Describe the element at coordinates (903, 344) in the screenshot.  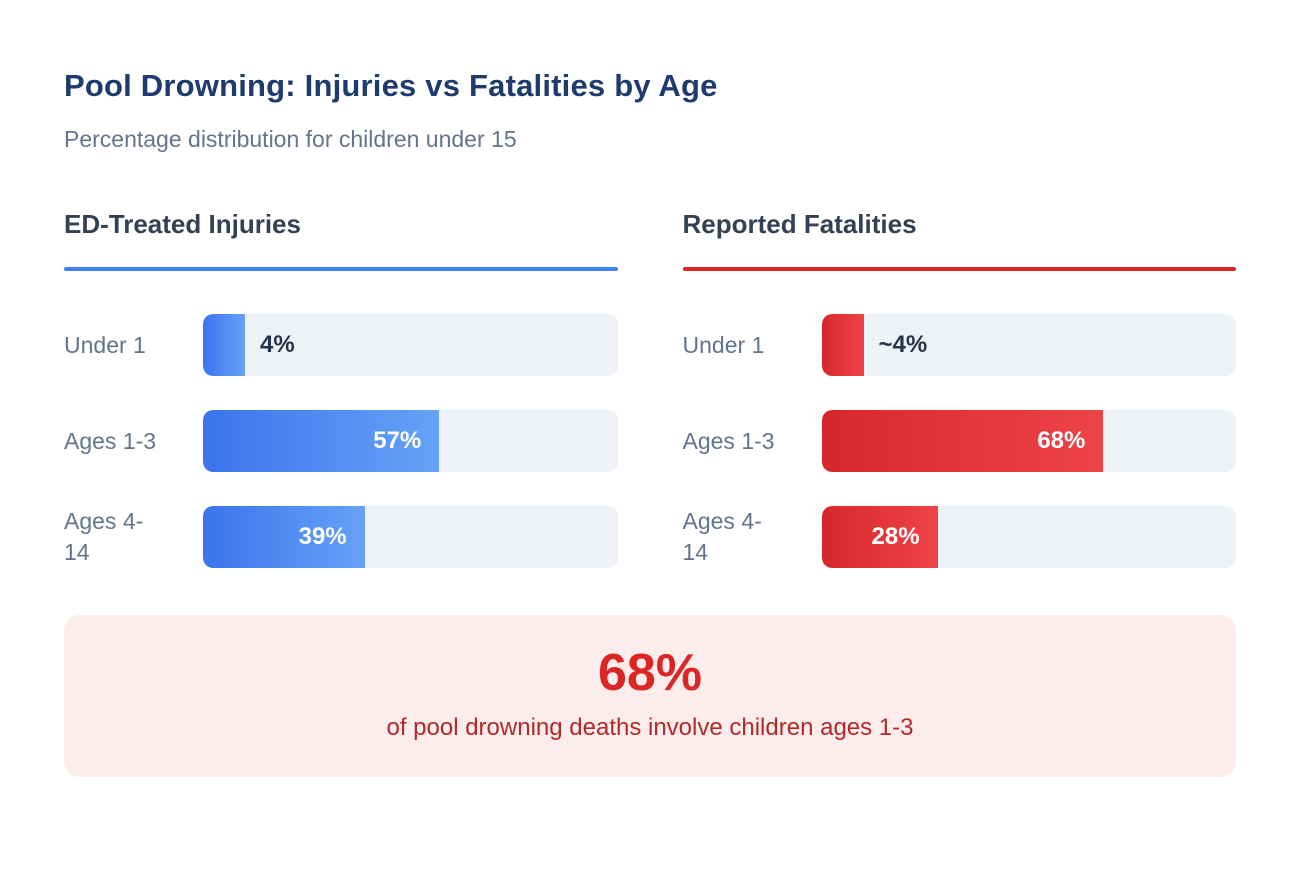
I see `value-label: ~4%` at that location.